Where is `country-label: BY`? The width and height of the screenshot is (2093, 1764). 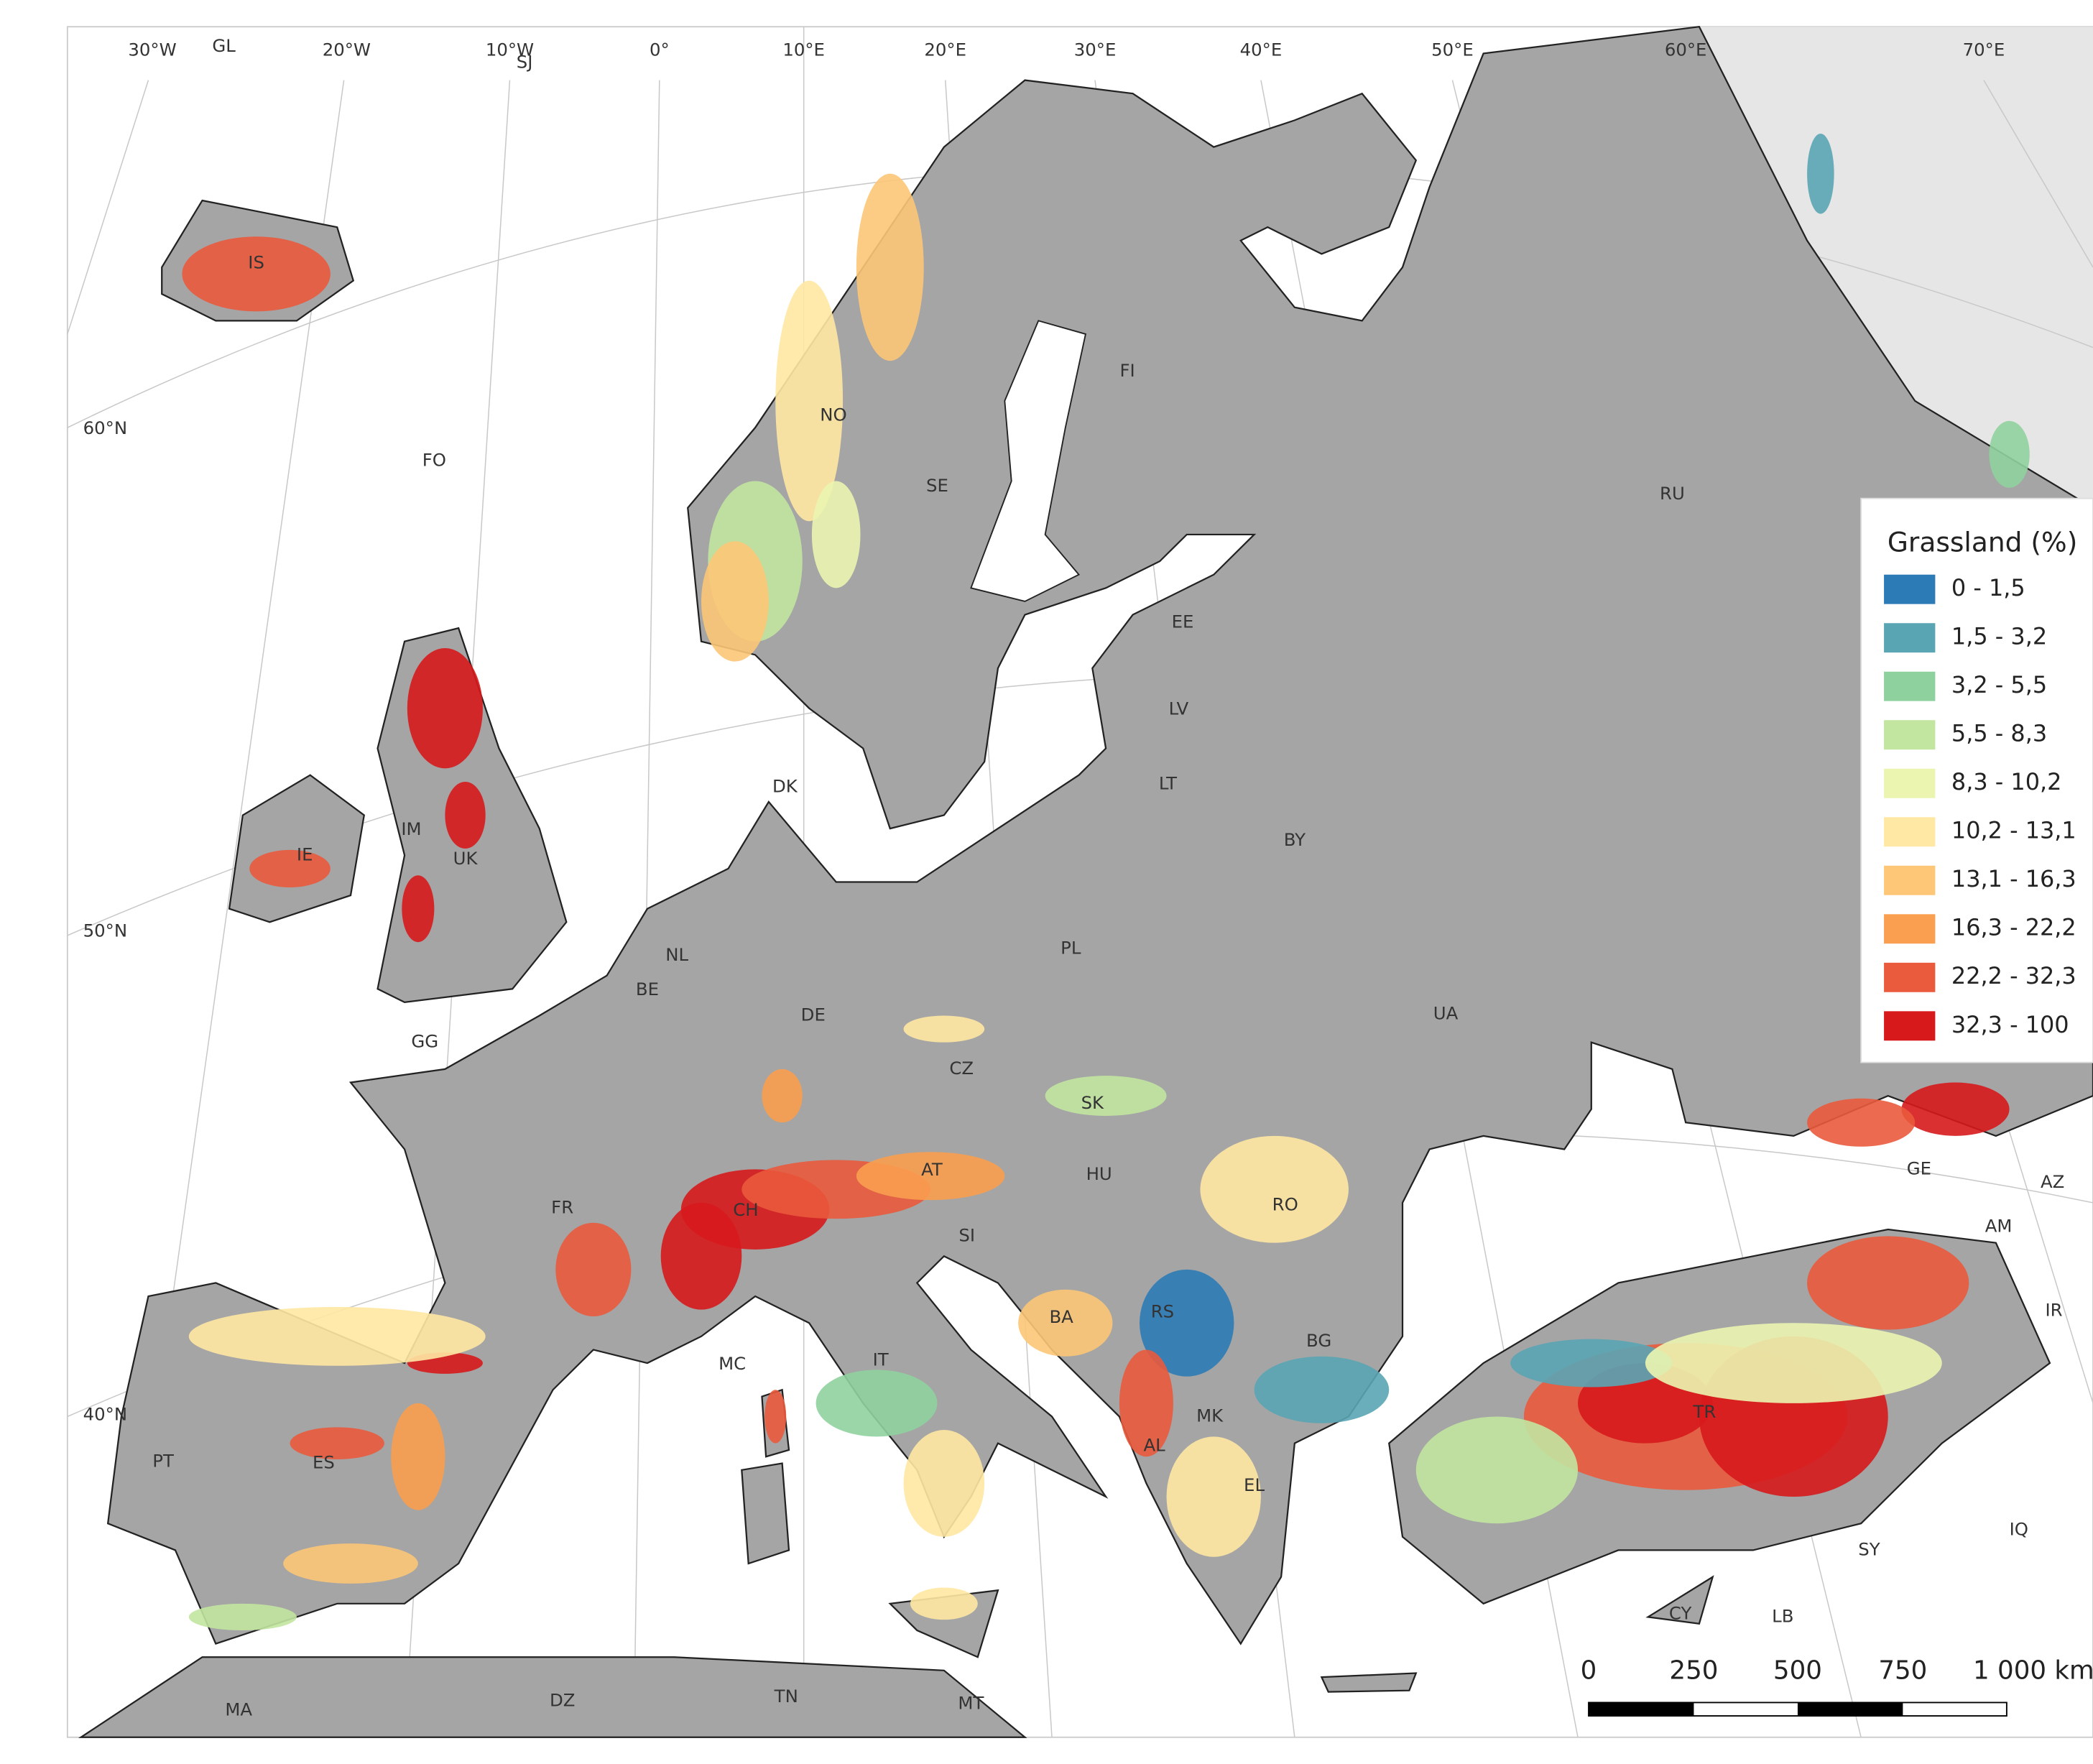
country-label: BY is located at coordinates (1295, 839).